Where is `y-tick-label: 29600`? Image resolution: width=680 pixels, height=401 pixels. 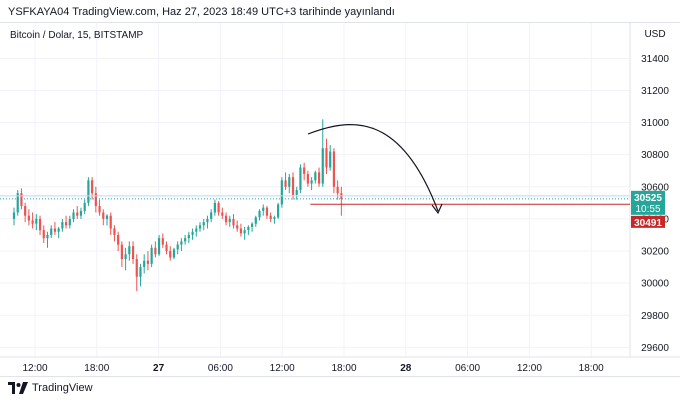 y-tick-label: 29600 is located at coordinates (655, 348).